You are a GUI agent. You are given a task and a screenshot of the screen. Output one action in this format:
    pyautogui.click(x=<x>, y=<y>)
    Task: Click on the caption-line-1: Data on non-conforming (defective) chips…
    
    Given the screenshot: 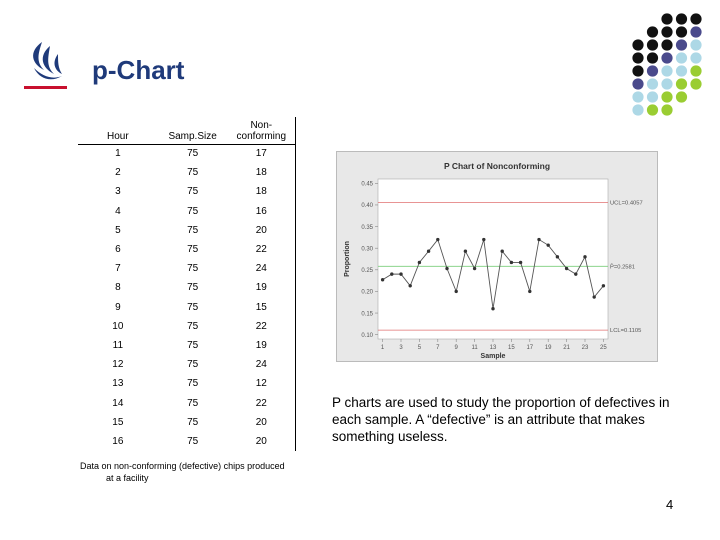 What is the action you would take?
    pyautogui.click(x=182, y=466)
    